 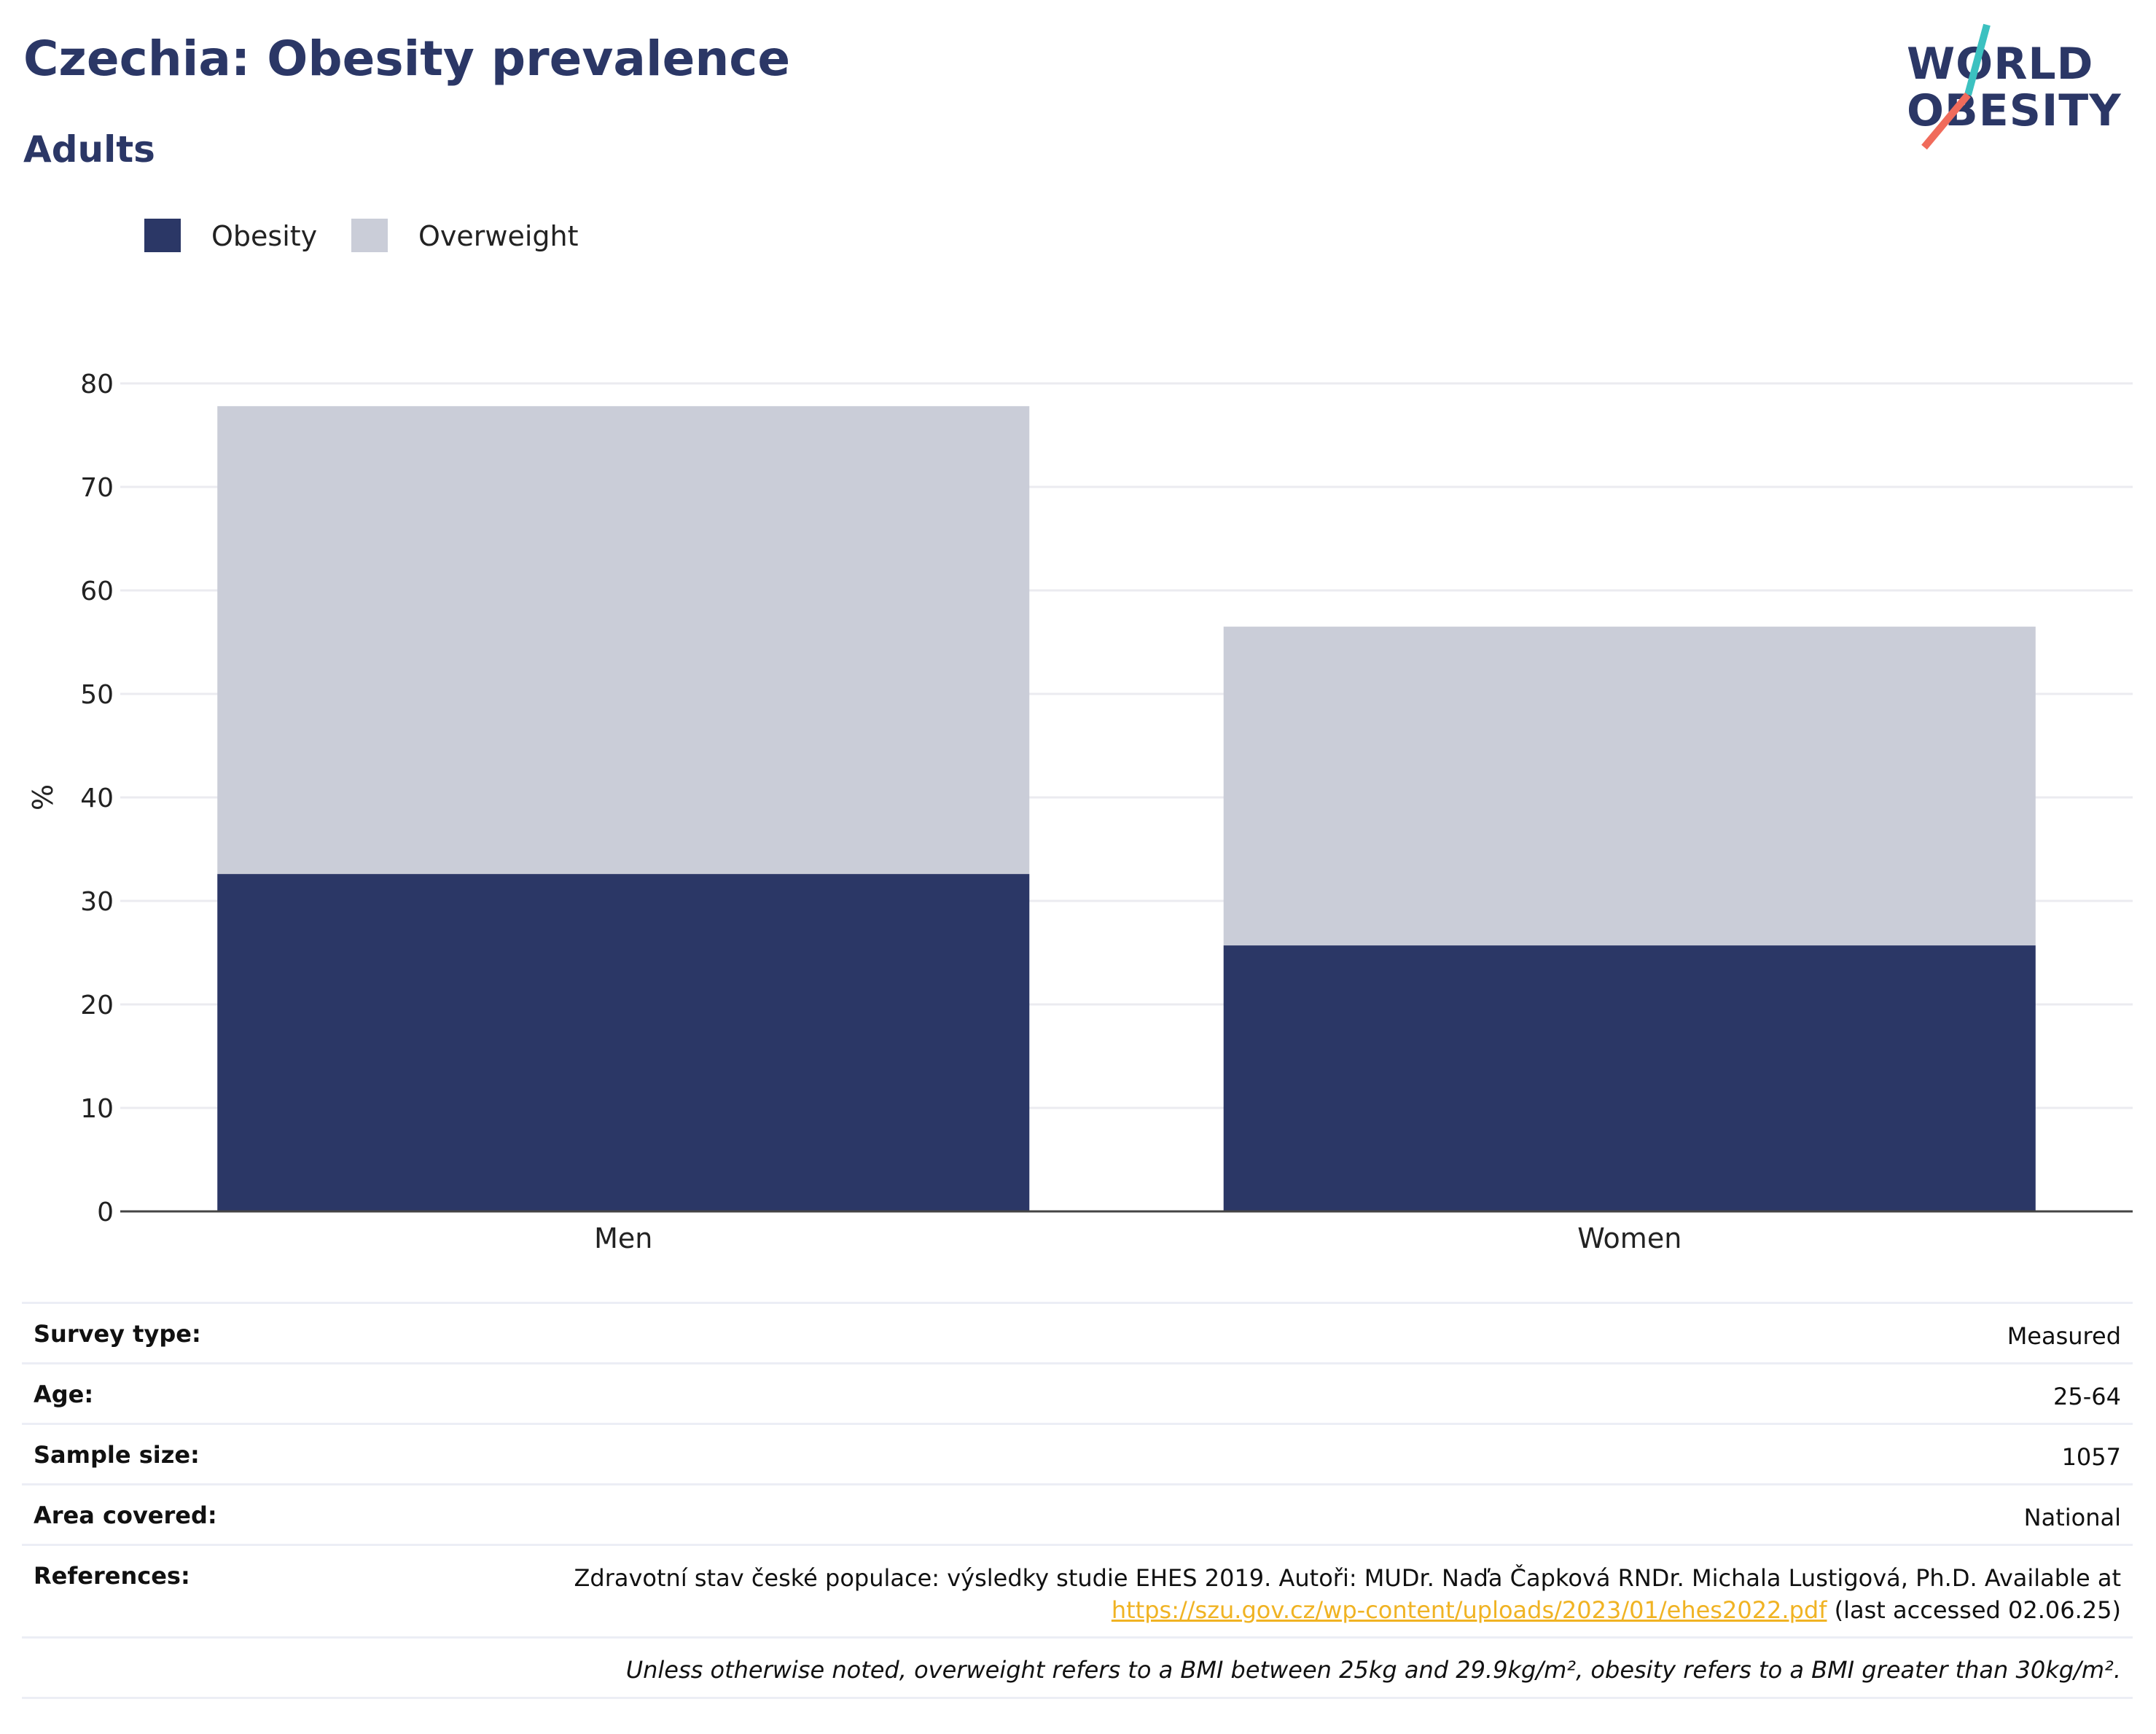 What do you see at coordinates (126, 1515) in the screenshot?
I see `detail-label: Area covered:` at bounding box center [126, 1515].